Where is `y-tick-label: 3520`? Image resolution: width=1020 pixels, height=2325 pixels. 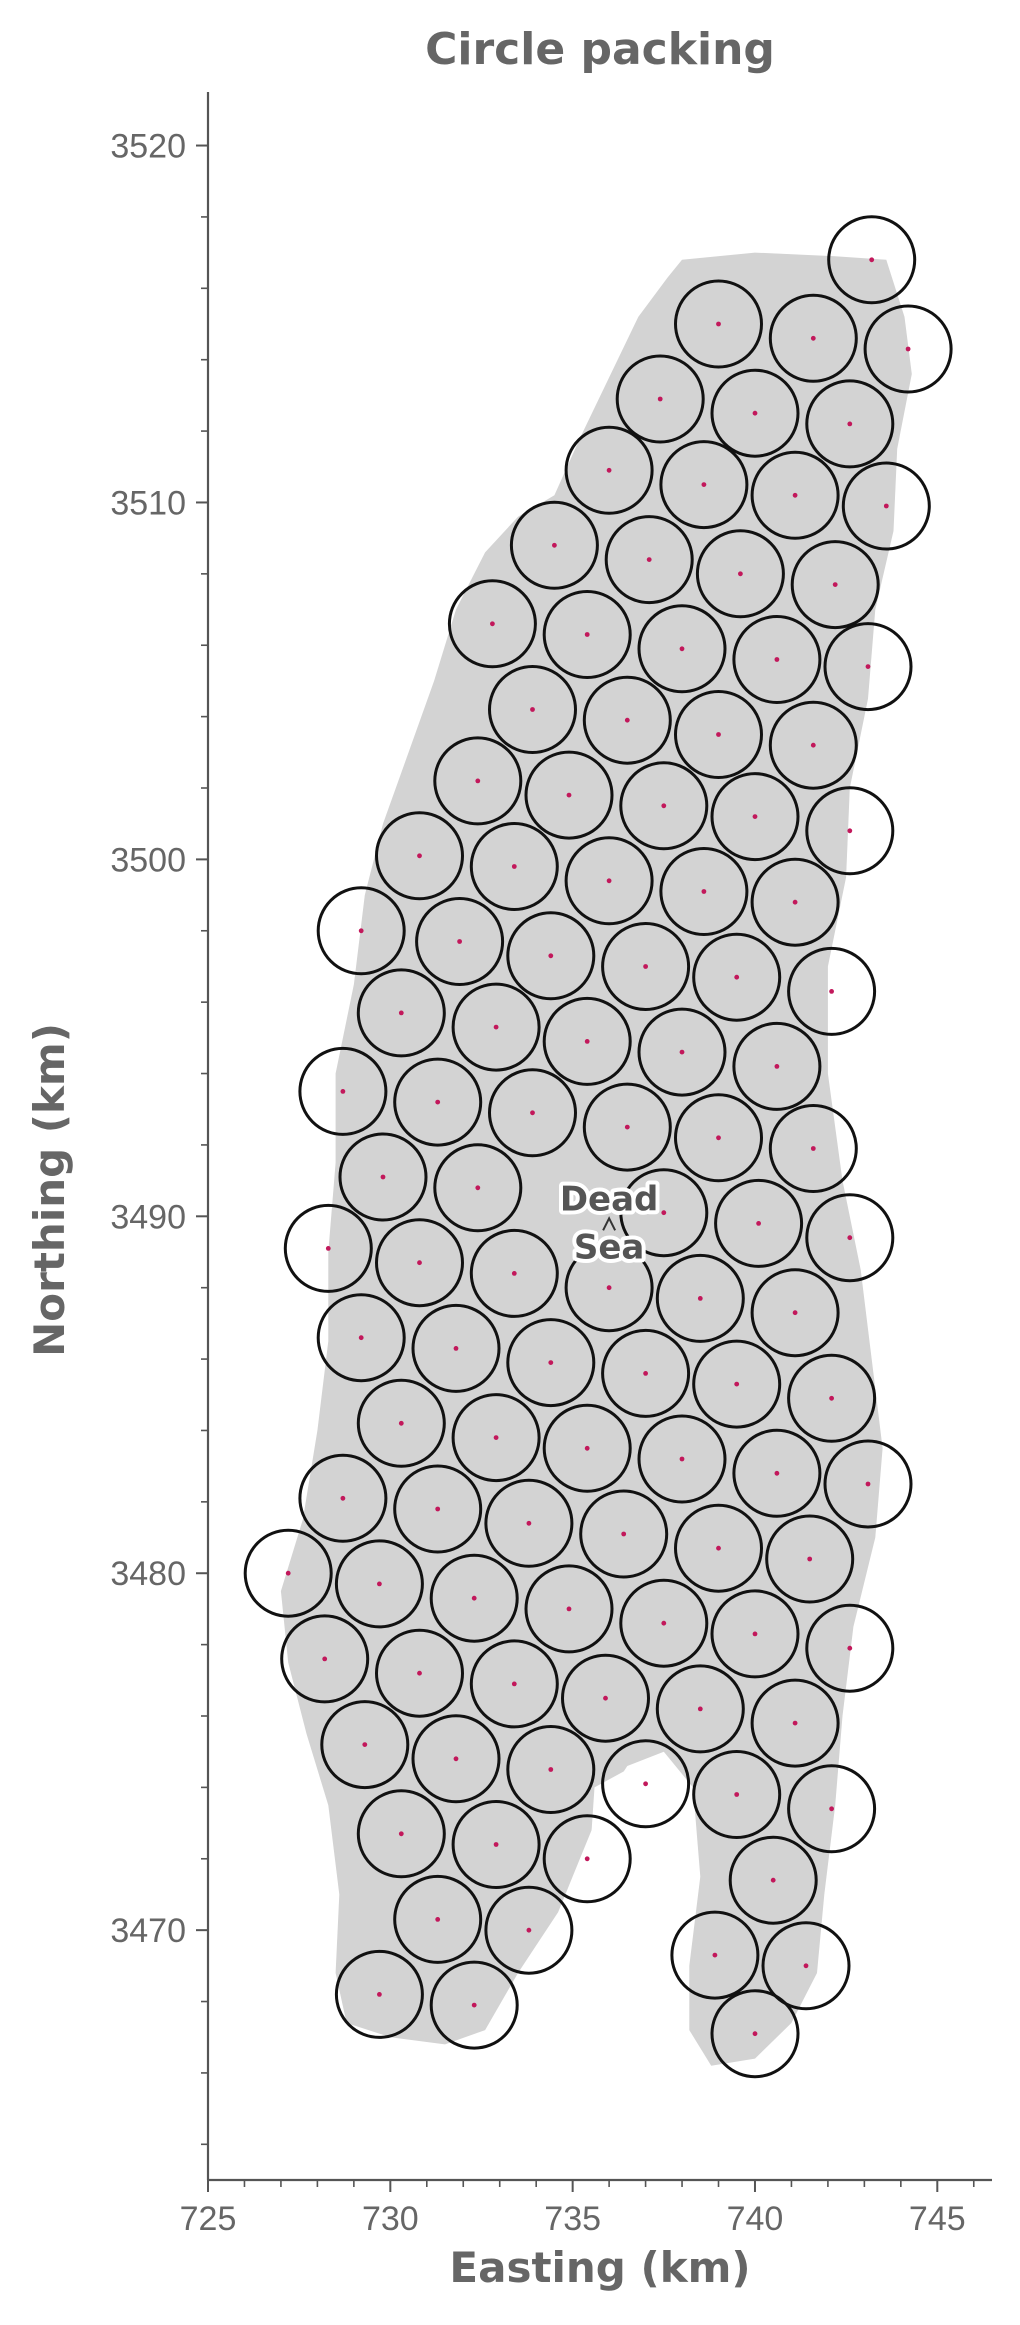 y-tick-label: 3520 is located at coordinates (148, 147).